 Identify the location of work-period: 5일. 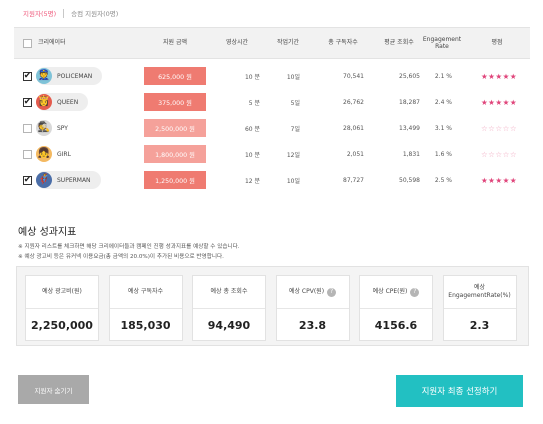
(283, 102).